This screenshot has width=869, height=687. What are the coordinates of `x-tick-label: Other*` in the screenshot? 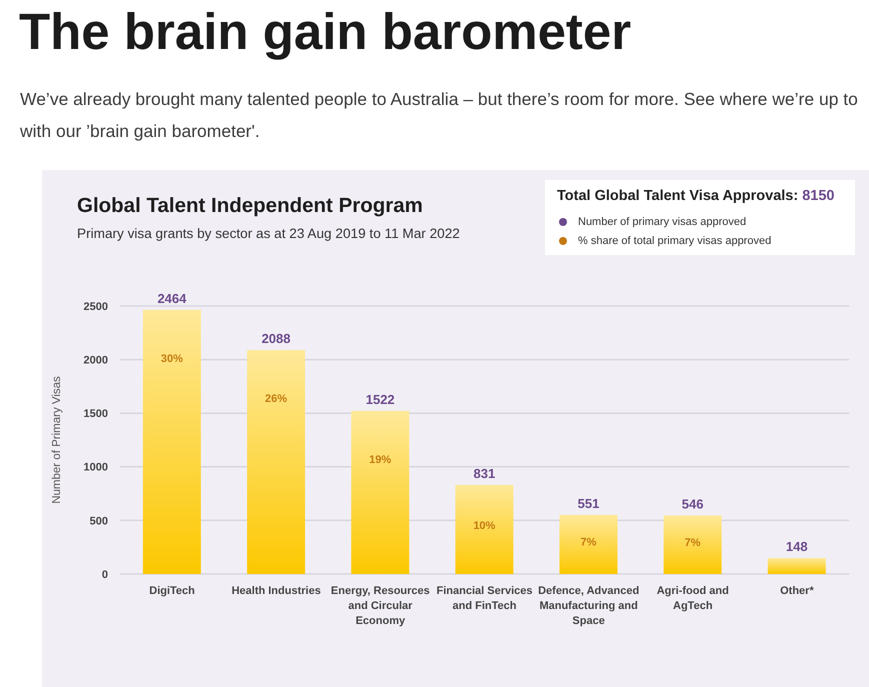 It's located at (797, 591).